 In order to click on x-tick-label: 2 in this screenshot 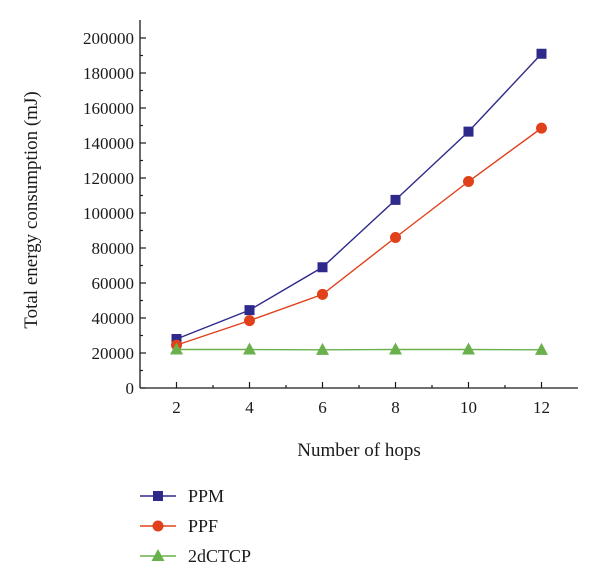, I will do `click(176, 407)`.